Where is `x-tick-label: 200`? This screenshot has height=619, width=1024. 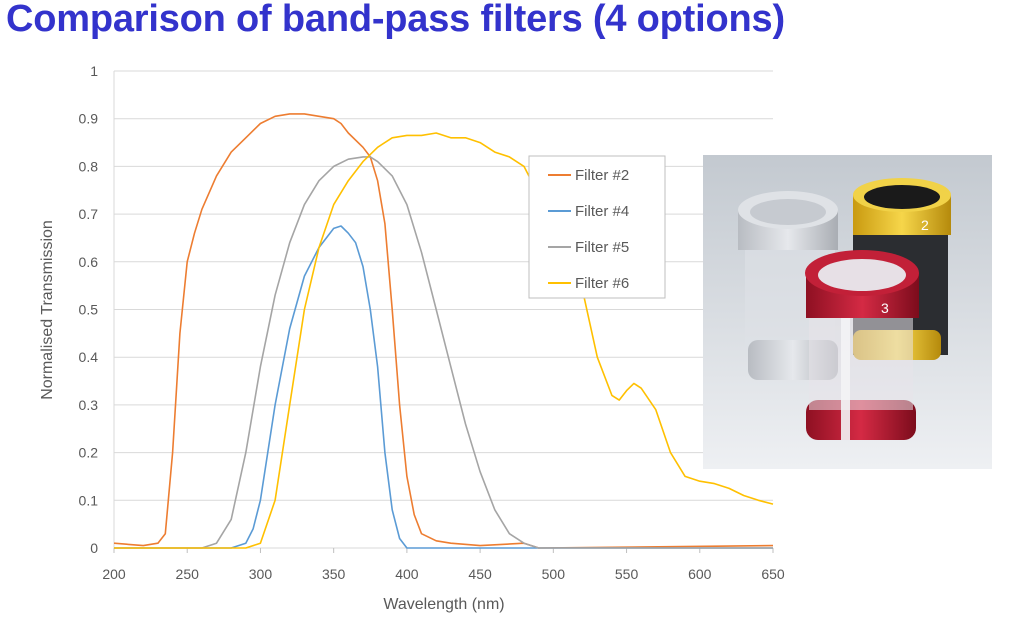
x-tick-label: 200 is located at coordinates (114, 574).